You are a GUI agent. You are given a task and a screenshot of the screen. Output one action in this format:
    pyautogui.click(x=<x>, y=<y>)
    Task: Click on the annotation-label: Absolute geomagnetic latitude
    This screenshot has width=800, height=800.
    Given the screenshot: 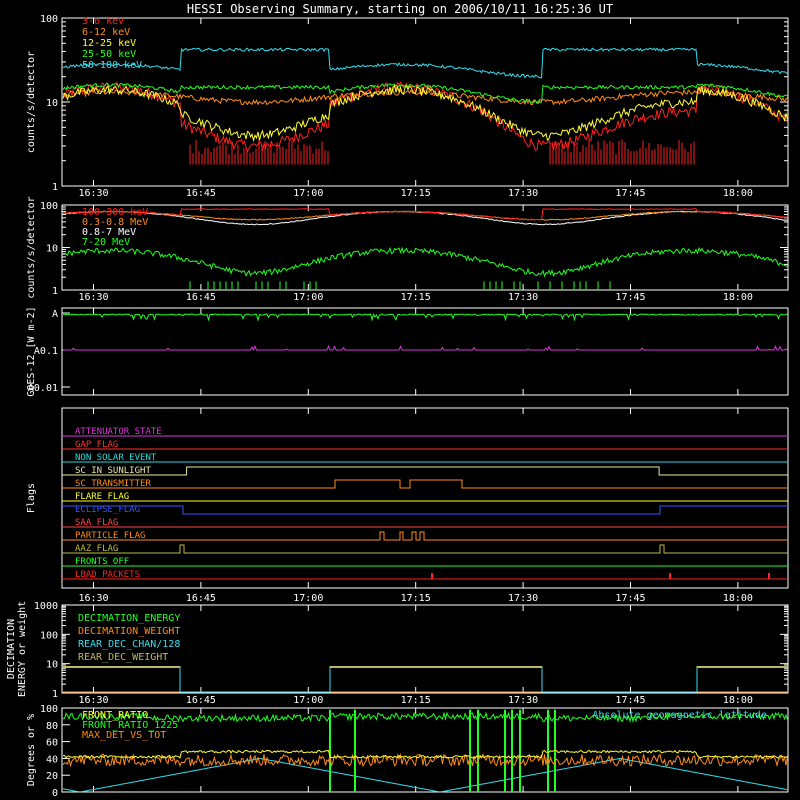 What is the action you would take?
    pyautogui.click(x=679, y=715)
    